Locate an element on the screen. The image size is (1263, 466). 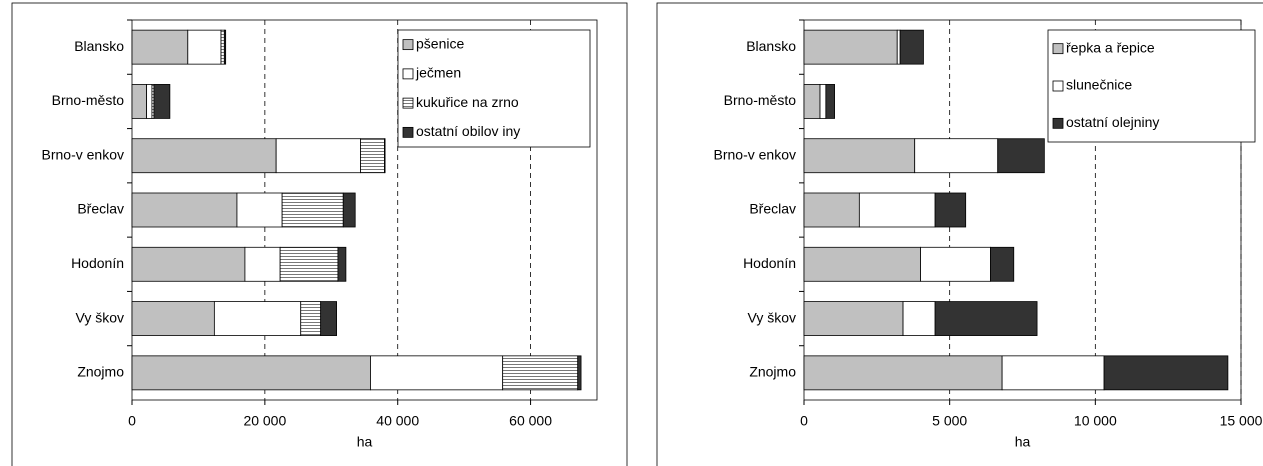
legend-label: ostatní obilov iny is located at coordinates (468, 131).